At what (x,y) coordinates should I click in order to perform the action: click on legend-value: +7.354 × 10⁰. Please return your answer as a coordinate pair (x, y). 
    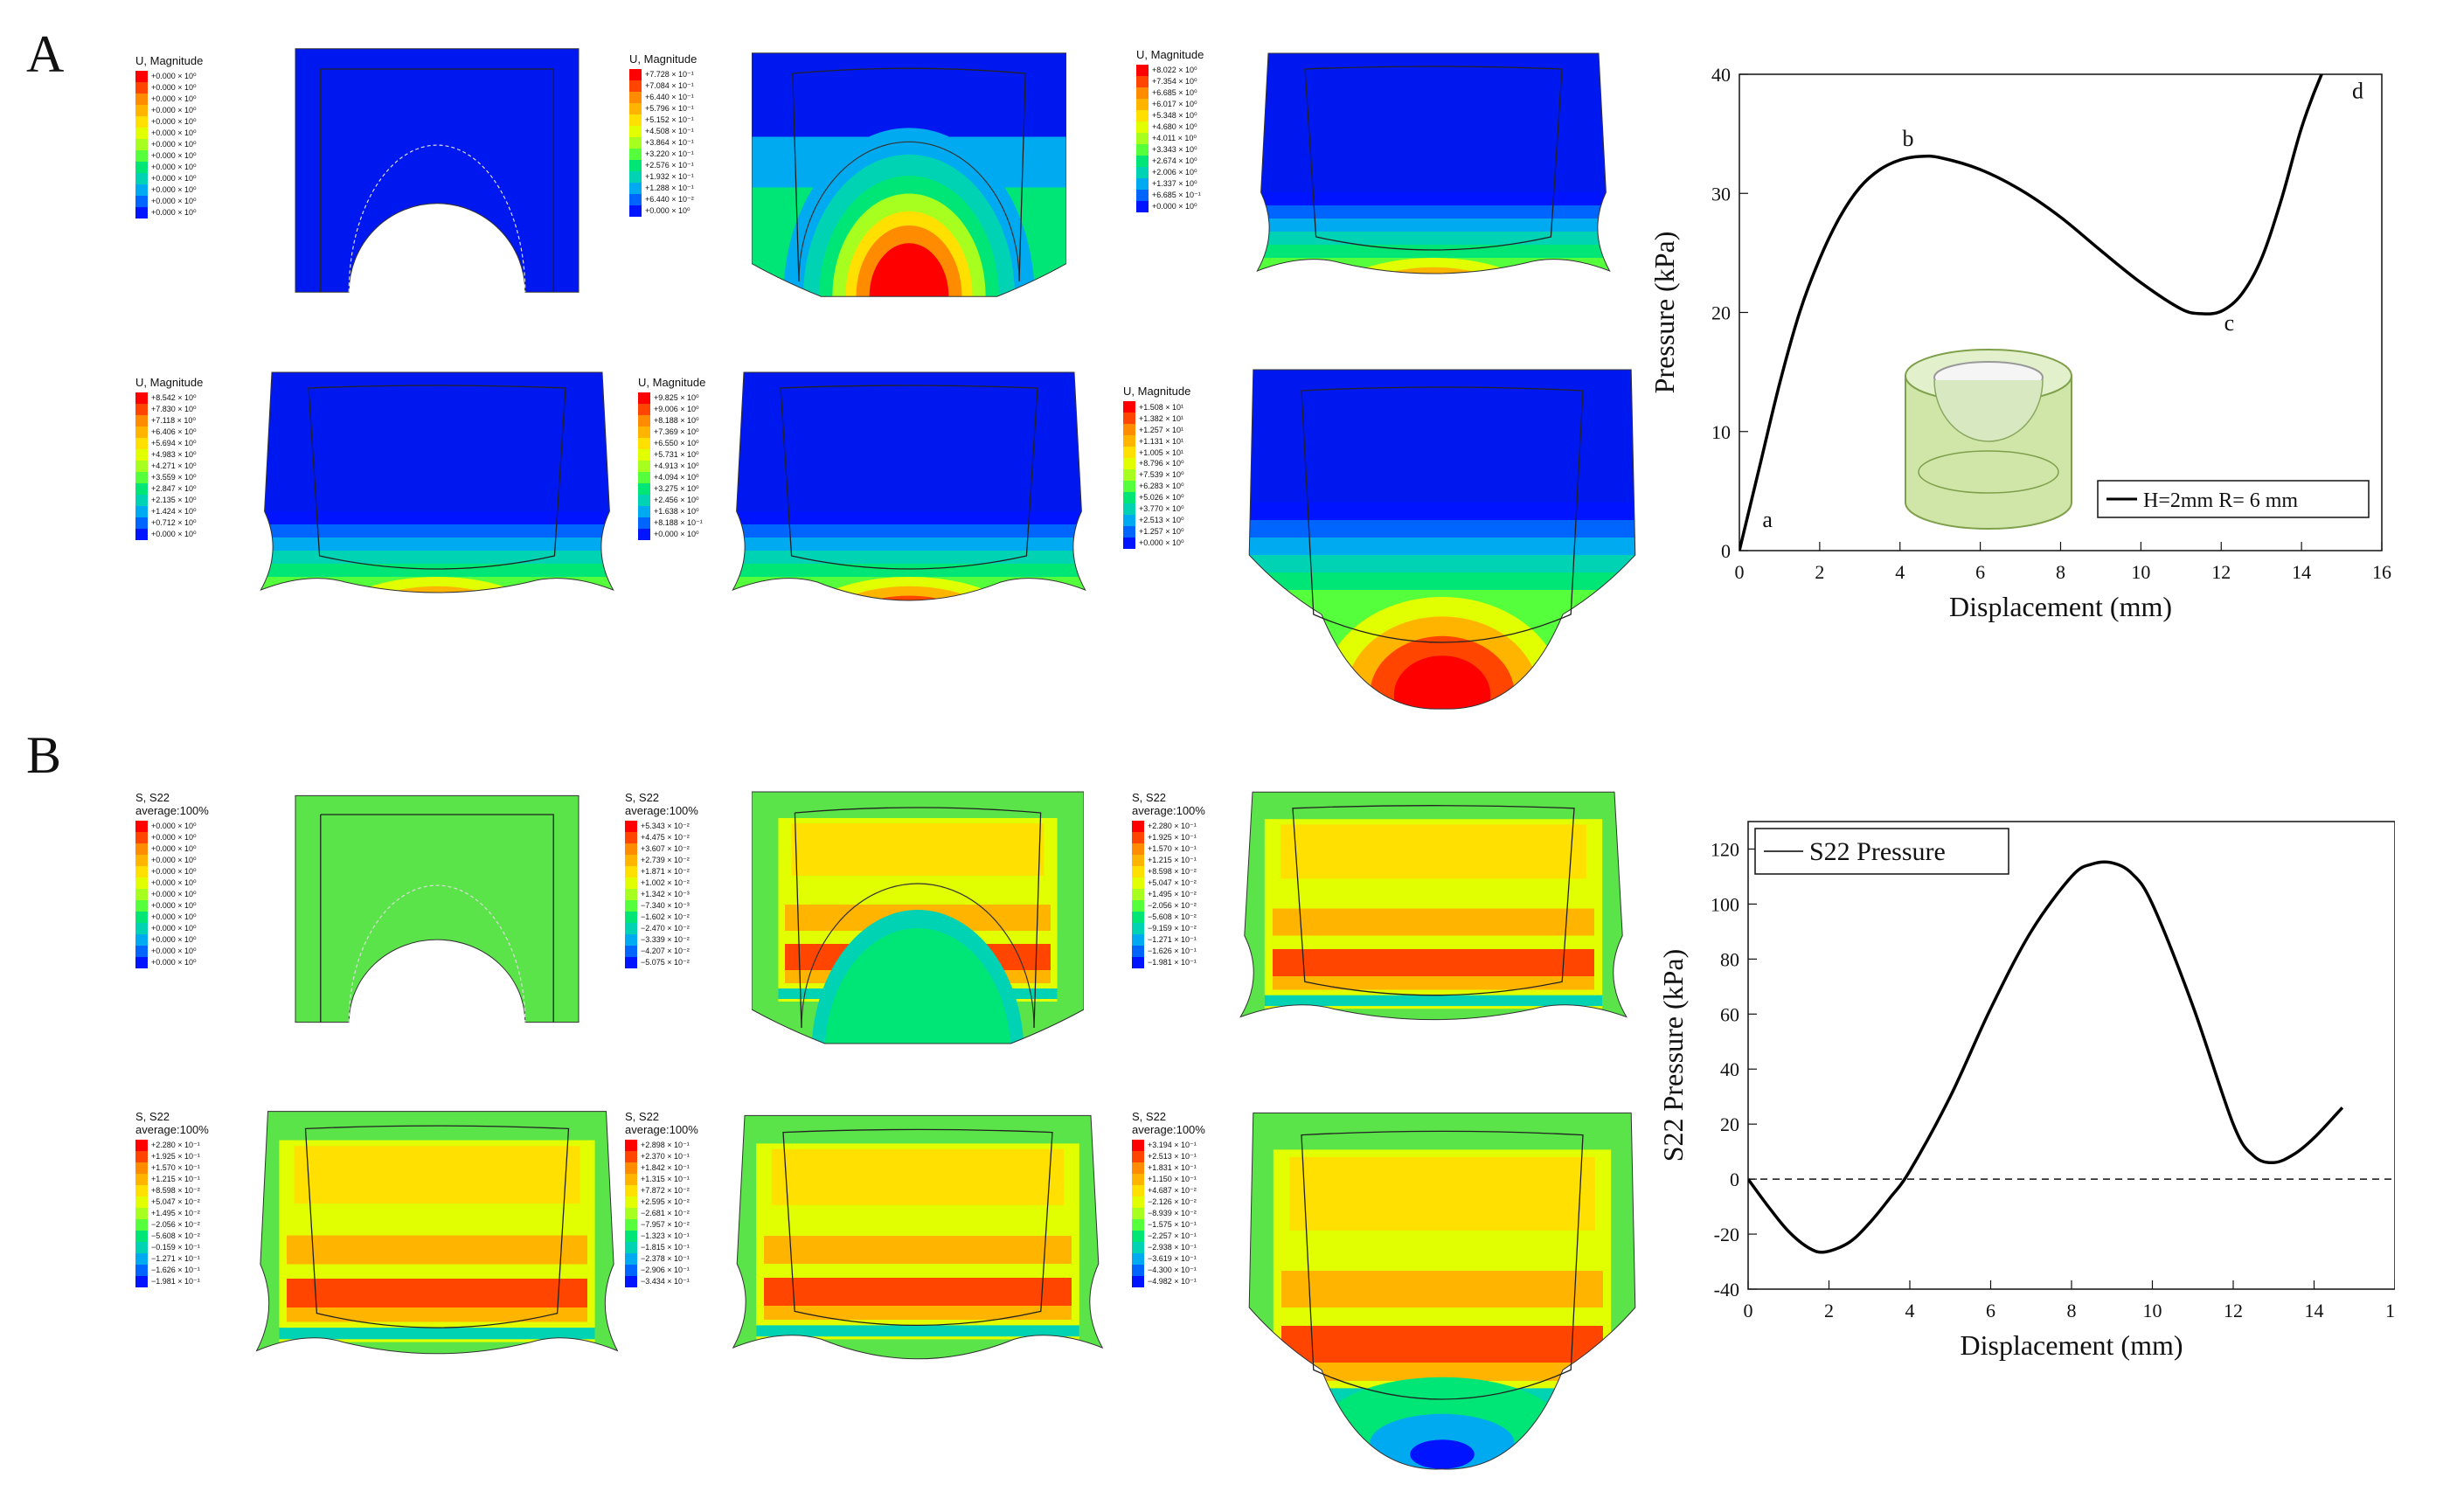
    Looking at the image, I should click on (1174, 81).